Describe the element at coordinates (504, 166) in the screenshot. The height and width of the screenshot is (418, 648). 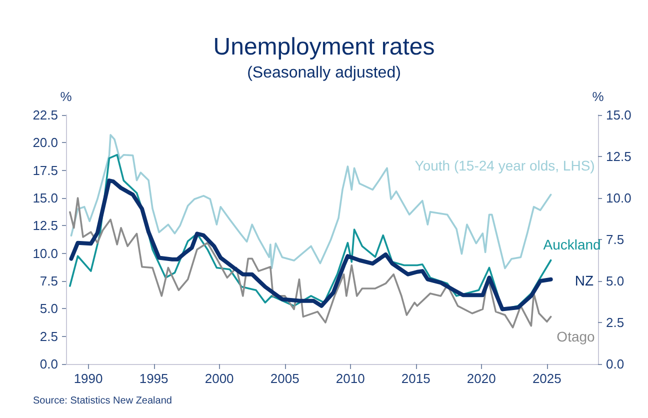
I see `series-label: Youth (15-24 year olds, LHS)` at that location.